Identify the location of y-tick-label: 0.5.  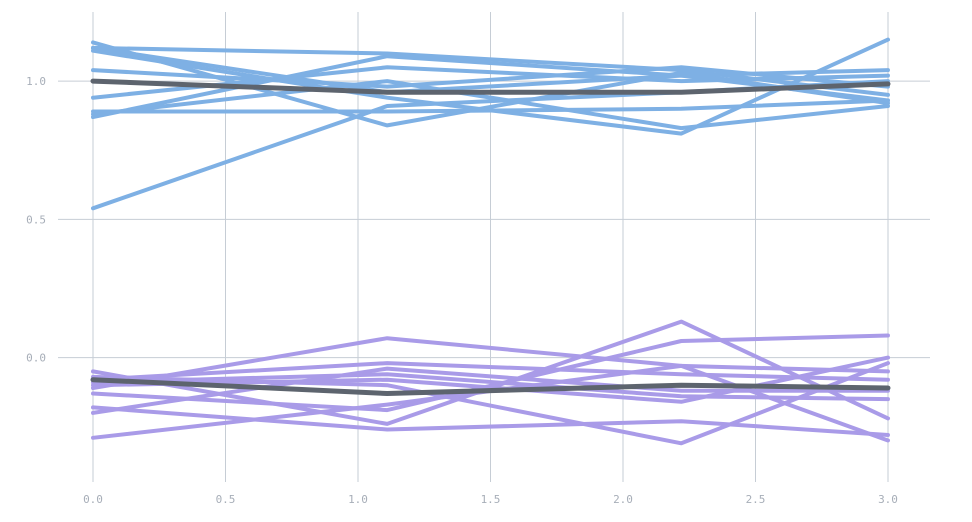
(36, 219).